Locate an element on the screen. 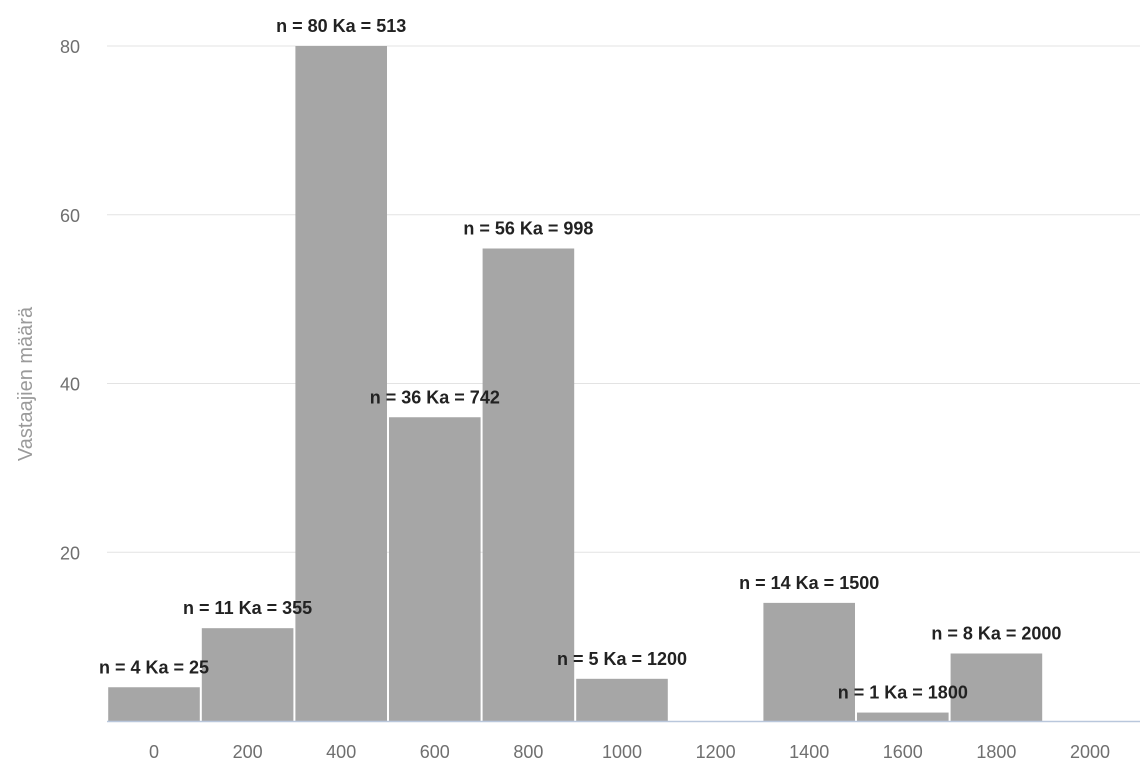  data-label: n = 36 Ka = 742 is located at coordinates (435, 397).